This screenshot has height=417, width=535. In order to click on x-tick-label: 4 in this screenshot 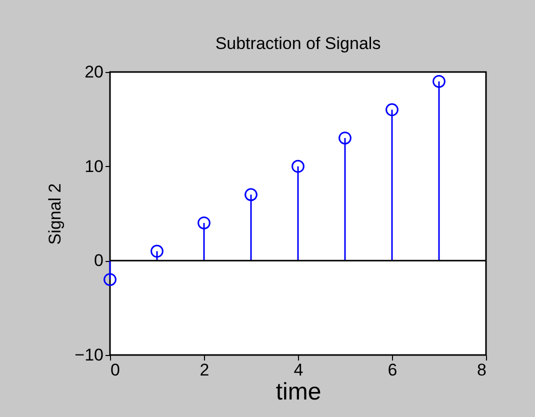, I will do `click(299, 370)`.